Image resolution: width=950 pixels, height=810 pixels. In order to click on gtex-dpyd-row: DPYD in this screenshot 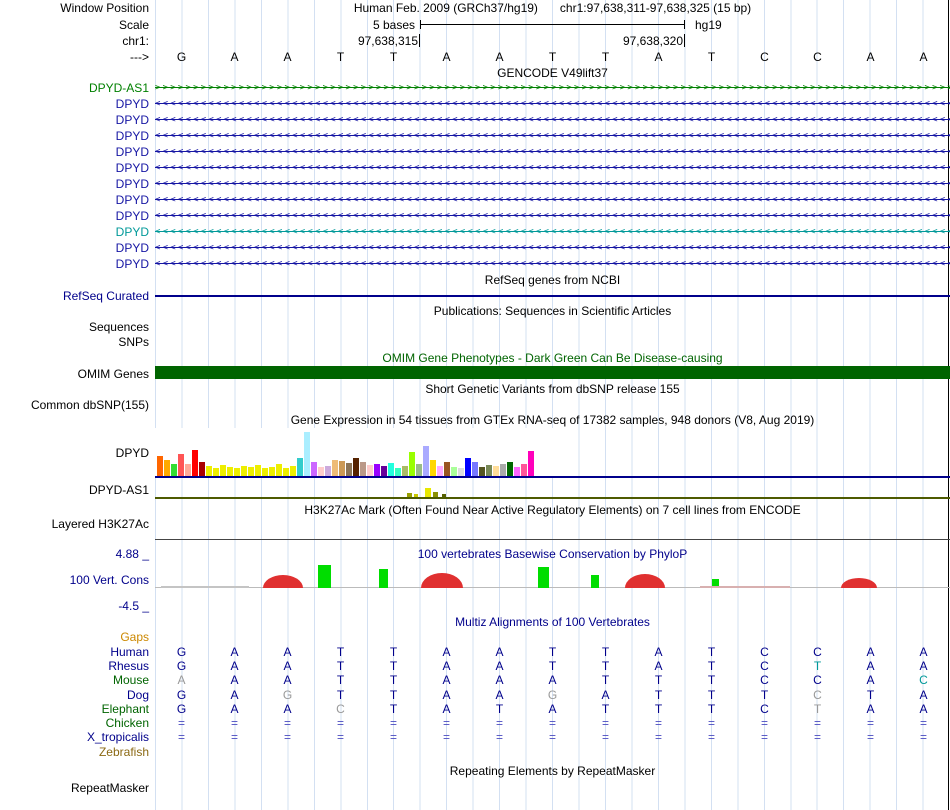, I will do `click(475, 453)`.